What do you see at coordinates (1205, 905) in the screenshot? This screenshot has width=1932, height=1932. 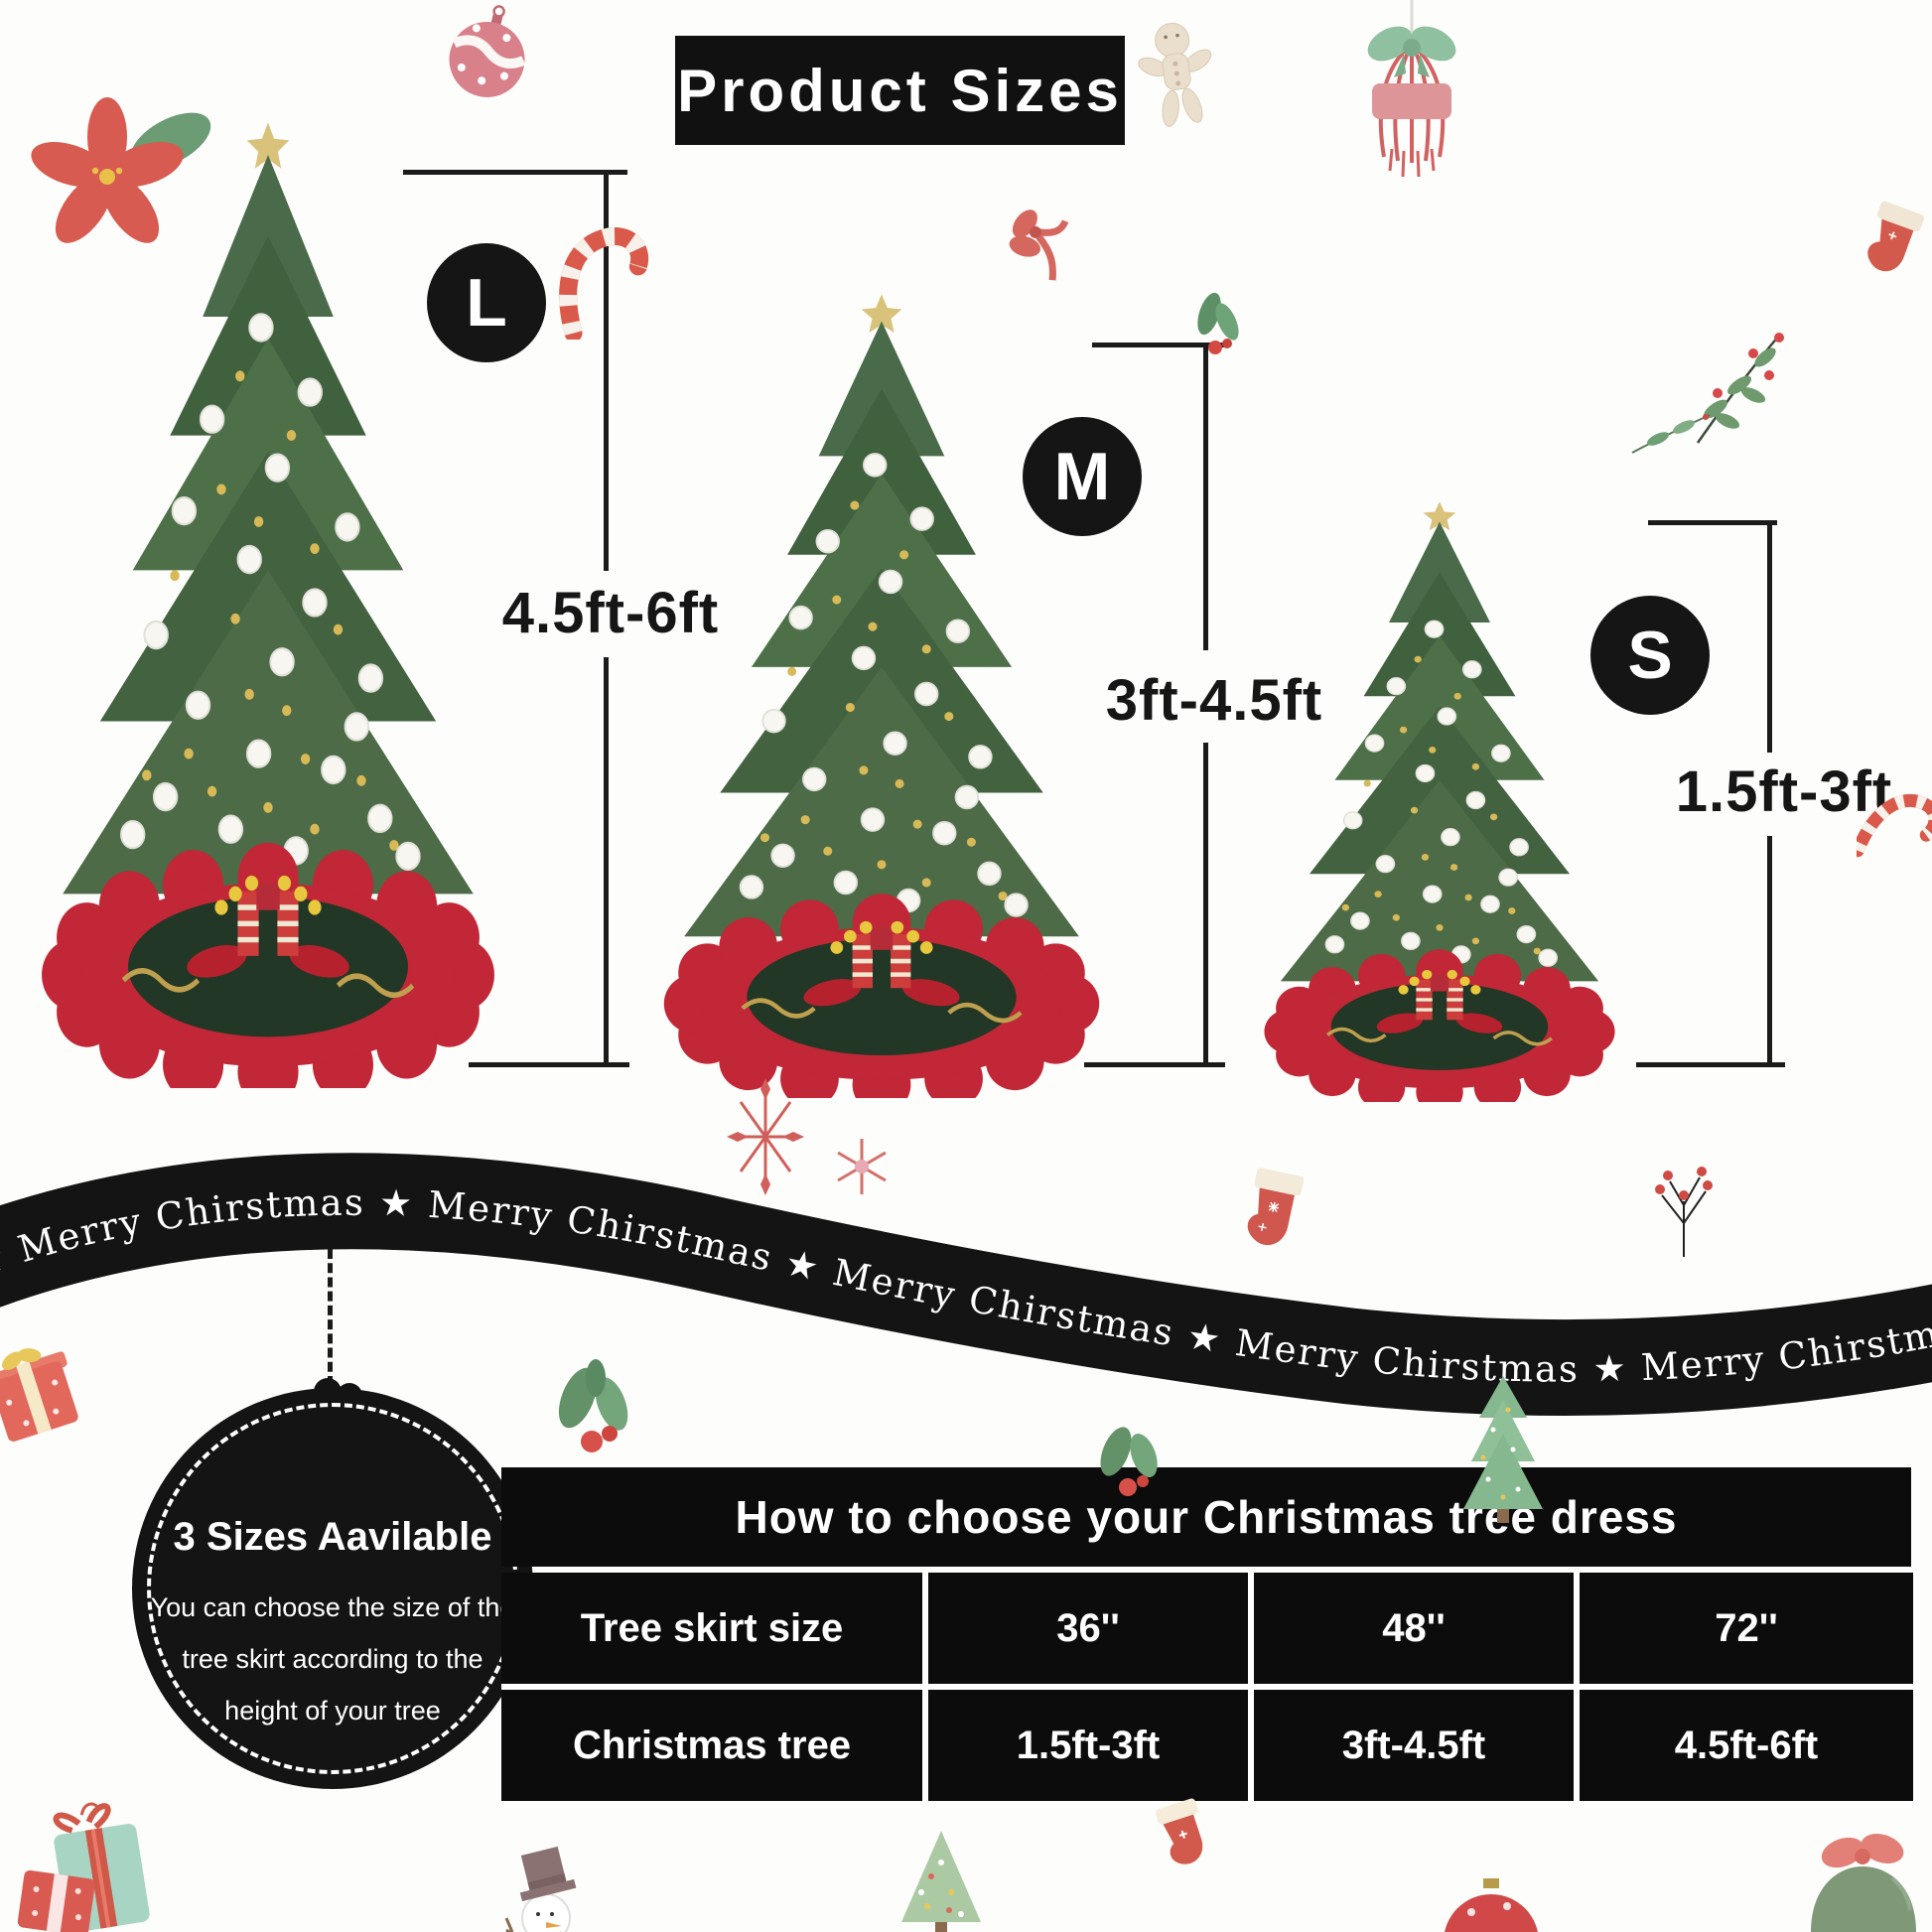 I see `measure-line-m-lower` at bounding box center [1205, 905].